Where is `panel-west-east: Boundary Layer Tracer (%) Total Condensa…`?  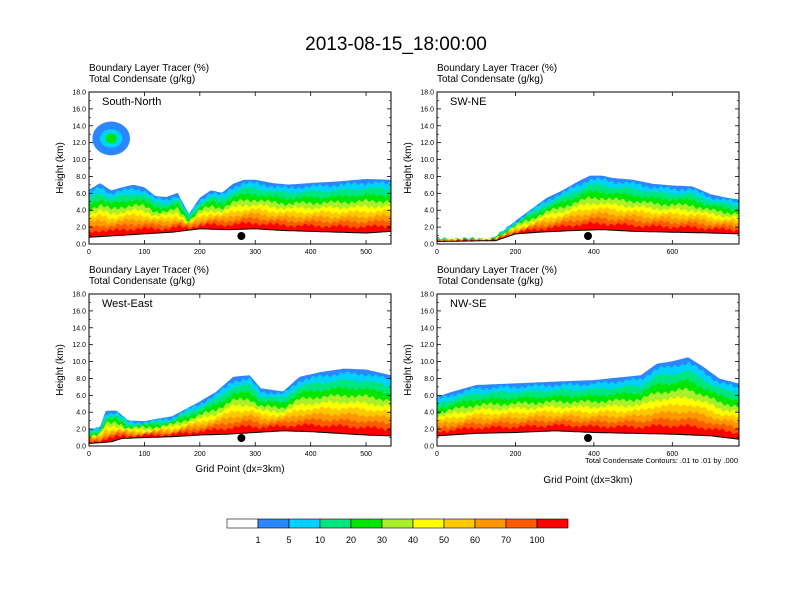
panel-west-east: Boundary Layer Tracer (%) Total Condensa… is located at coordinates (223, 361).